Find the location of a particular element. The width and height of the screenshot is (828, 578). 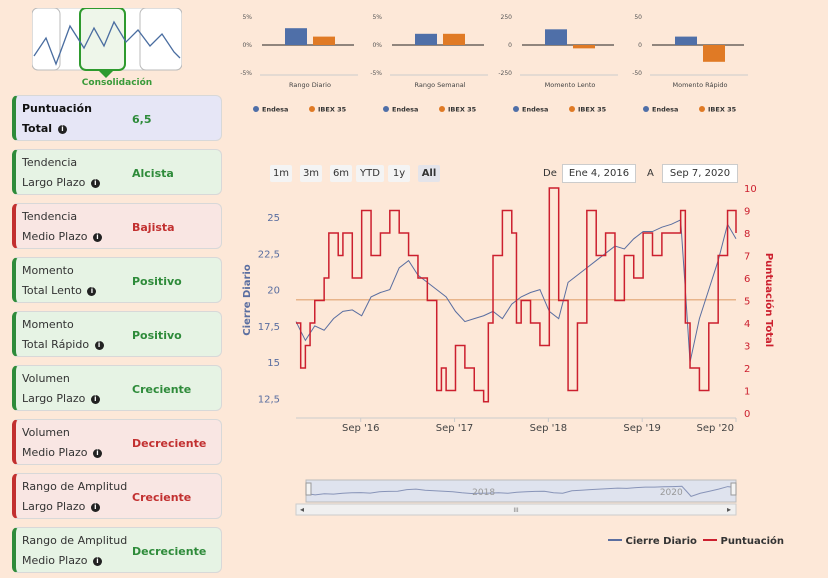

card-subtitle: Total Lento i is located at coordinates (59, 290).